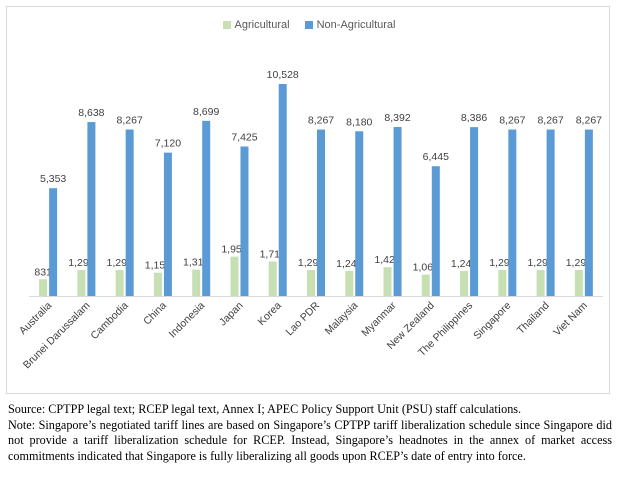  I want to click on x-tick-label: Australia, so click(35, 318).